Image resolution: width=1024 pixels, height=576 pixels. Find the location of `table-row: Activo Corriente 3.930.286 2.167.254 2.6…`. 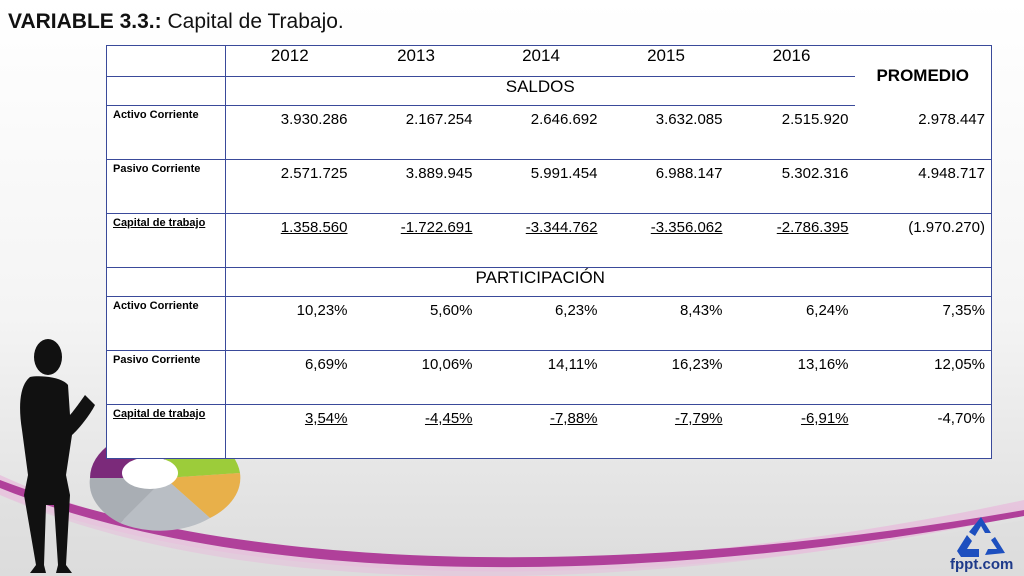

table-row: Activo Corriente 3.930.286 2.167.254 2.6… is located at coordinates (549, 132).